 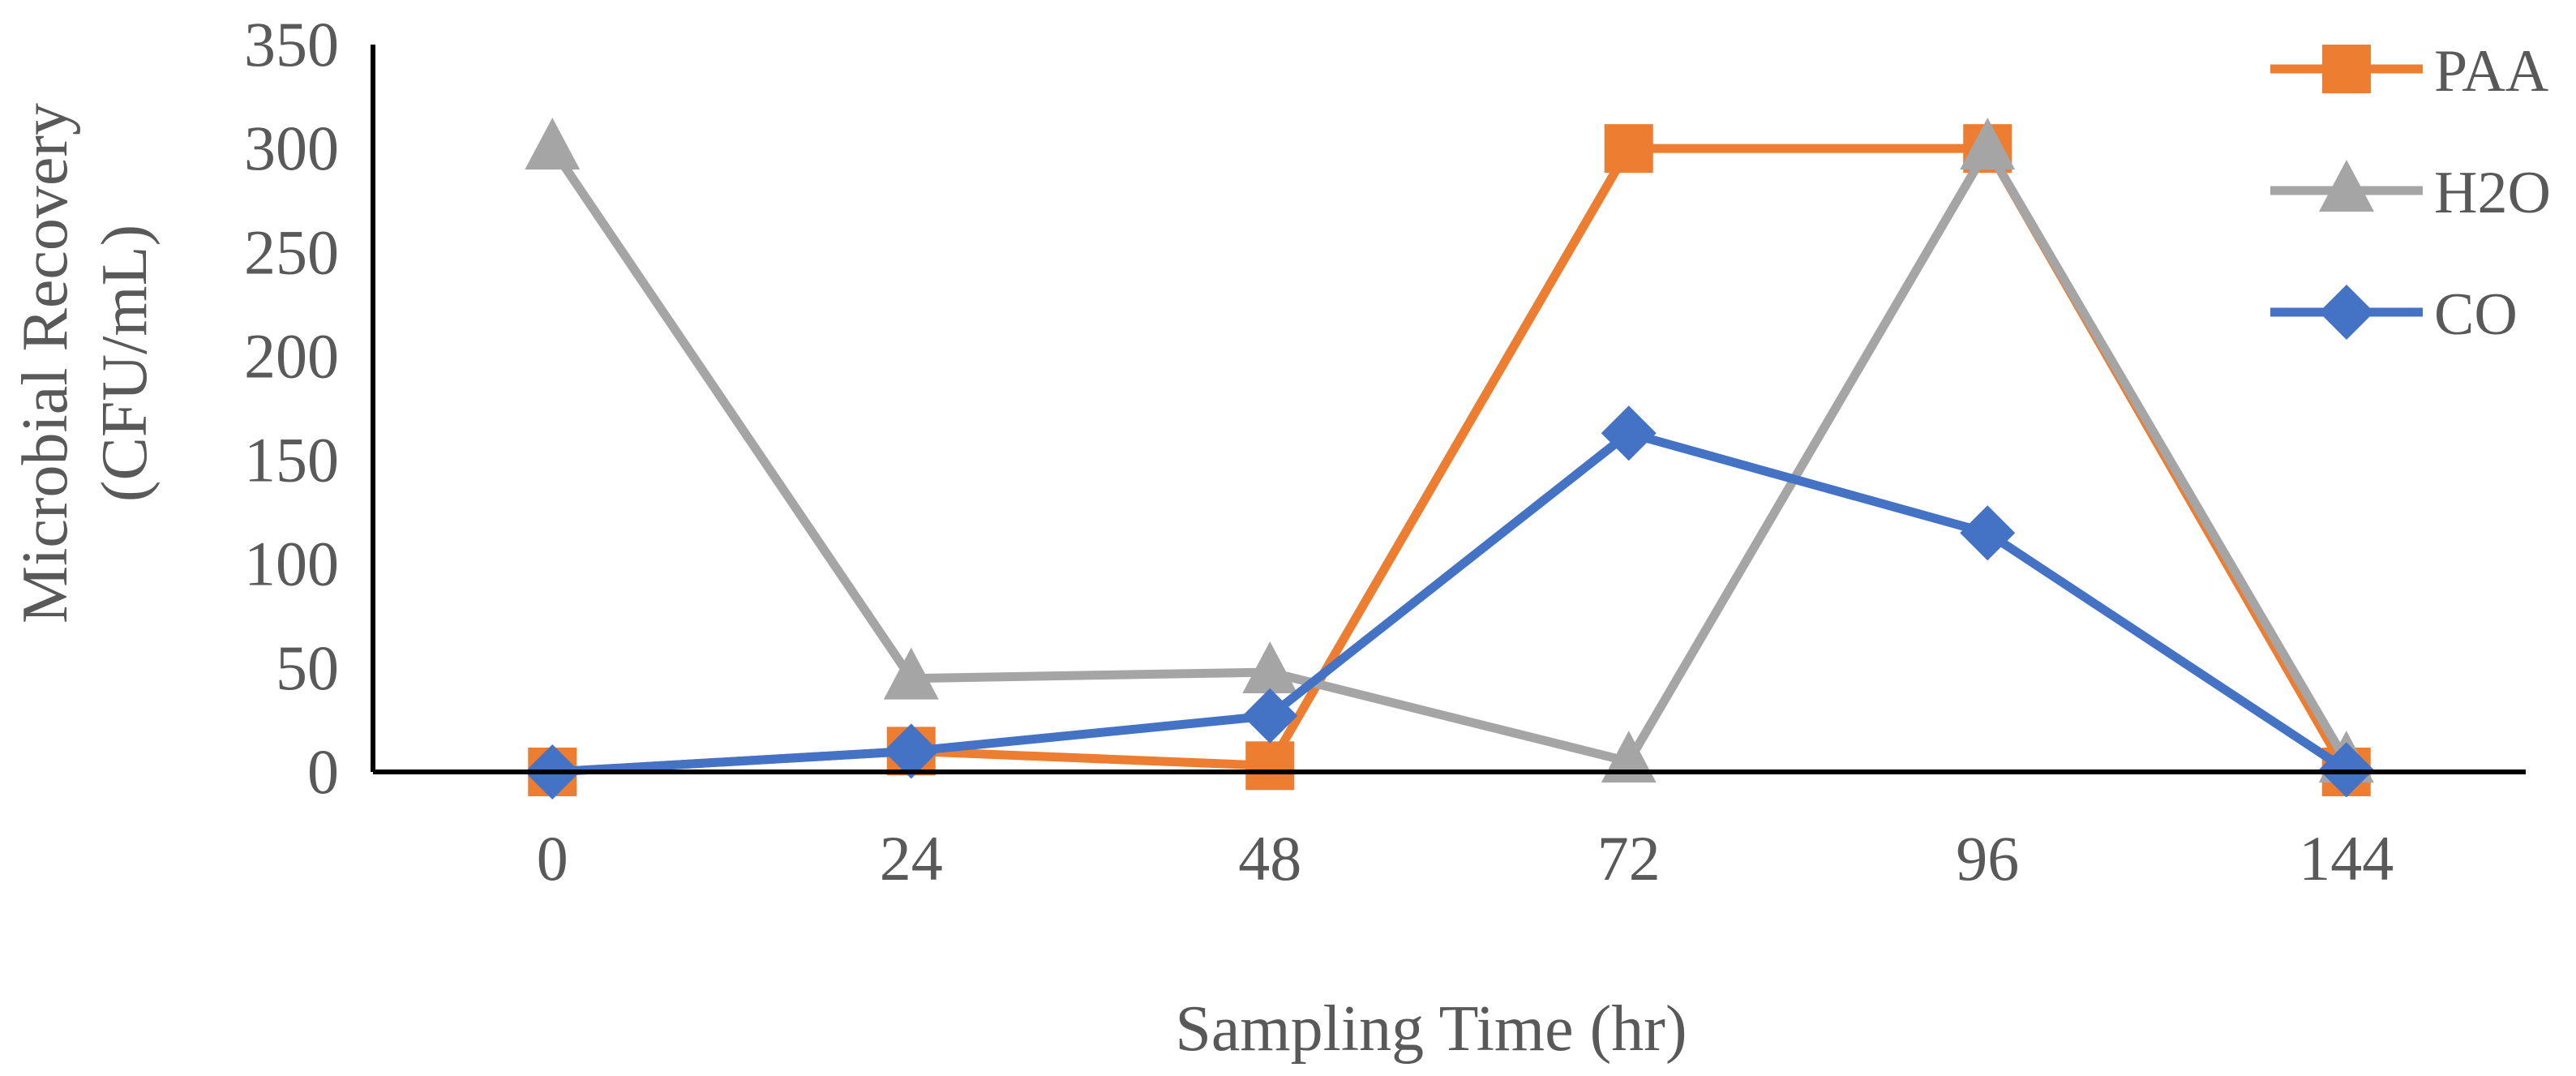 I want to click on legend-item-co: CO, so click(x=2394, y=314).